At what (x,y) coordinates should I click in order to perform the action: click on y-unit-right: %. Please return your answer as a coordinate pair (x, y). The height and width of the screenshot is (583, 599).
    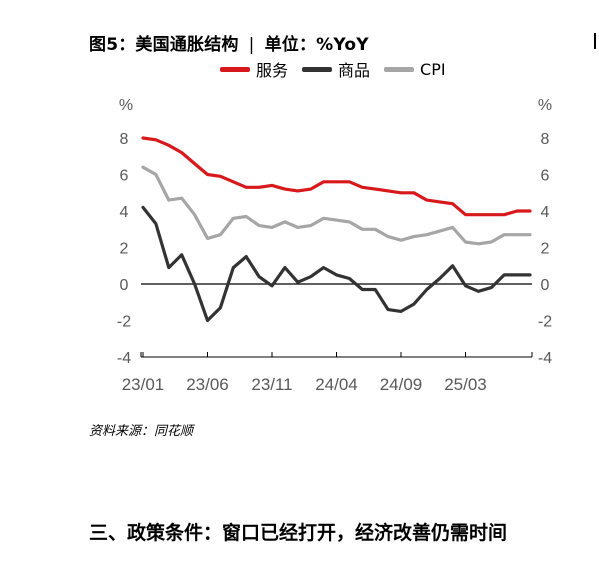
    Looking at the image, I should click on (545, 105).